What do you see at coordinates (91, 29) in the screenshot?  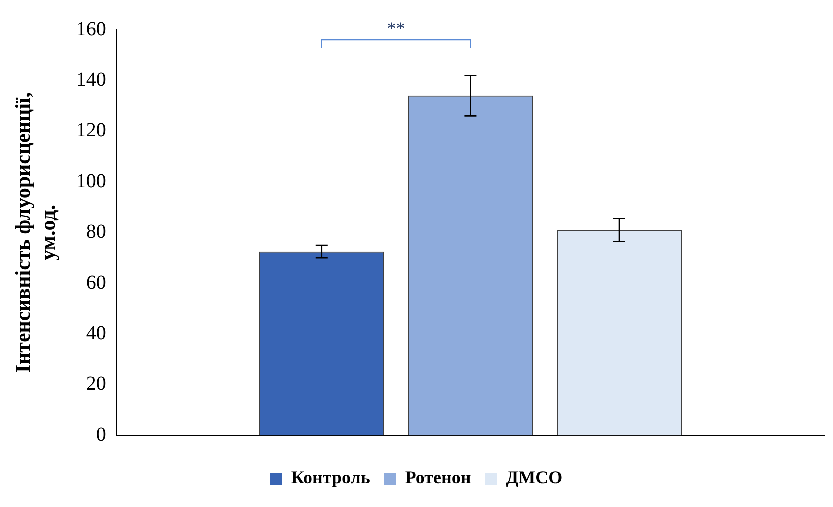 I see `y-tick-label: 160` at bounding box center [91, 29].